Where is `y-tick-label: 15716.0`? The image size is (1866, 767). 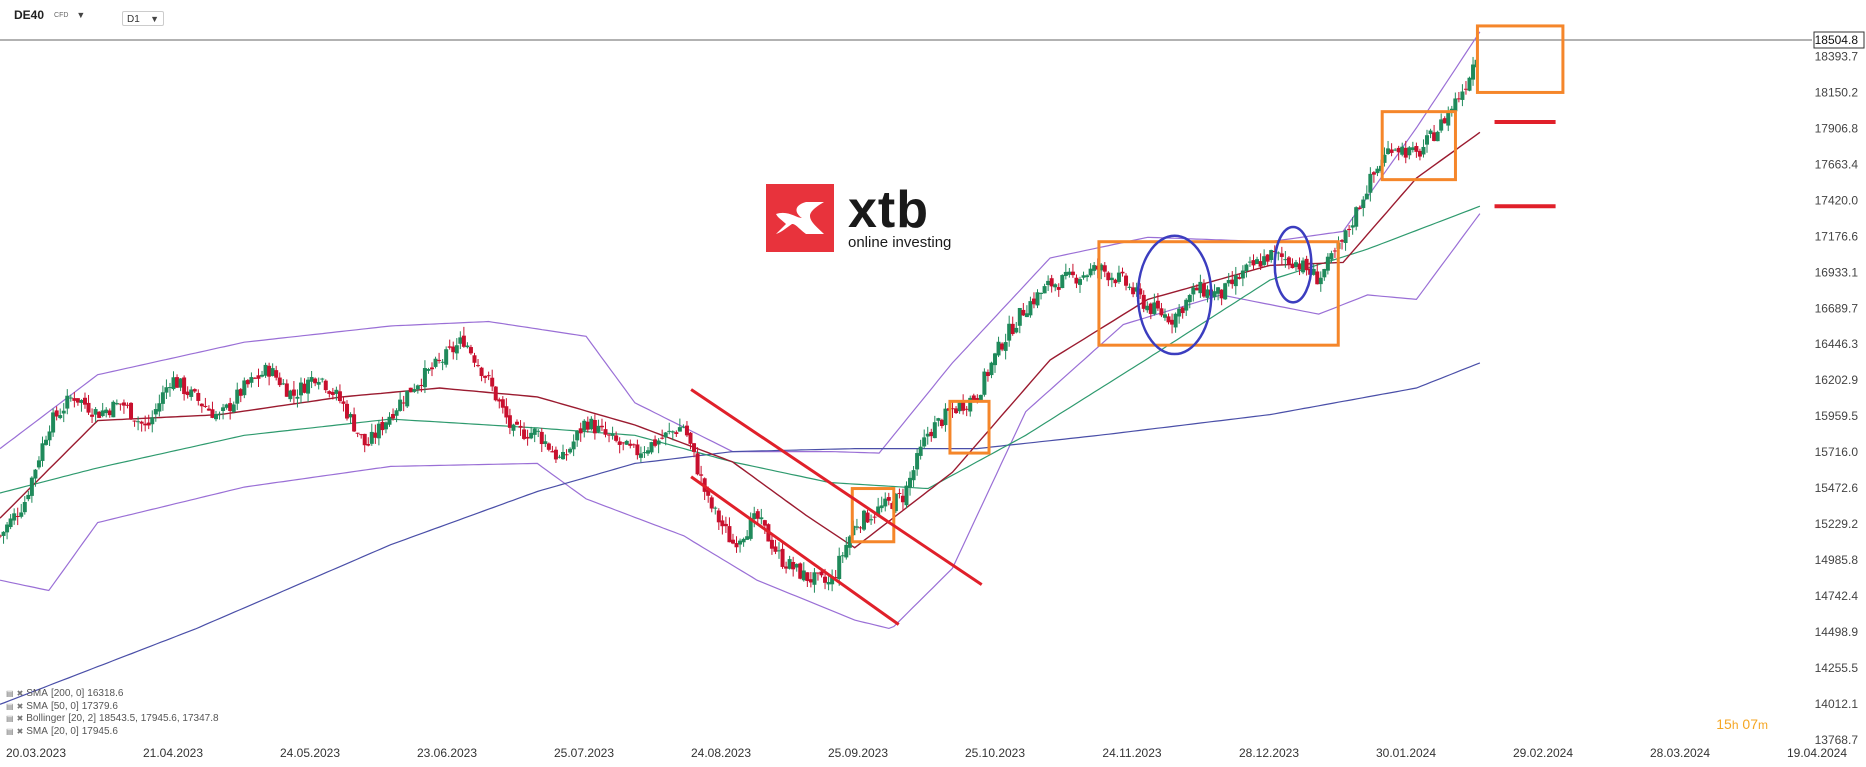
y-tick-label: 15716.0 is located at coordinates (1837, 452).